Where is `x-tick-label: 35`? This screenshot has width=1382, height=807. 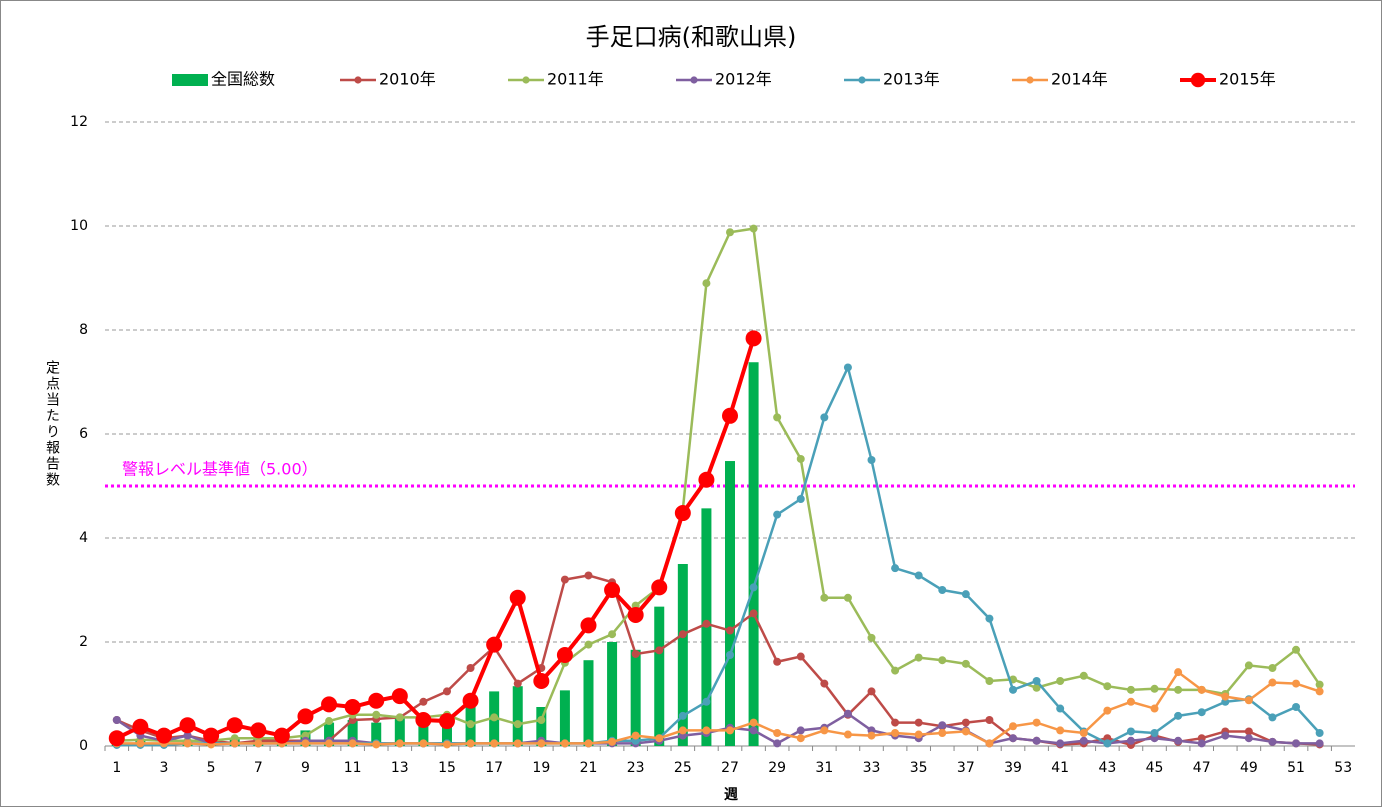
x-tick-label: 35 is located at coordinates (919, 768).